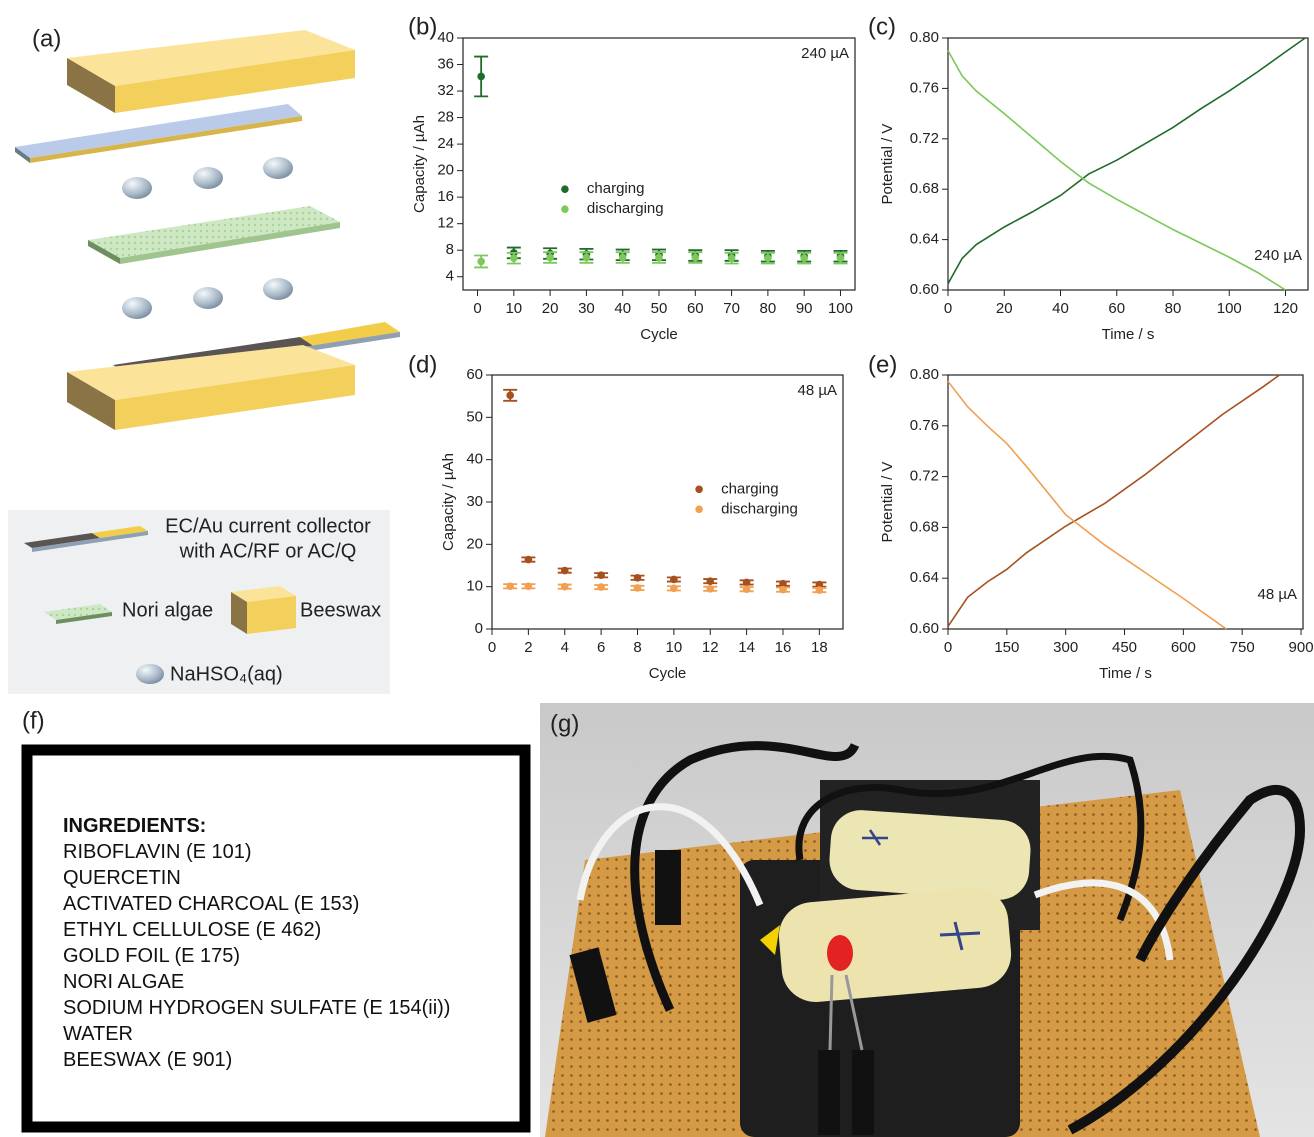 The height and width of the screenshot is (1137, 1314). Describe the element at coordinates (924, 289) in the screenshot. I see `y-tick-label: 0.60` at that location.